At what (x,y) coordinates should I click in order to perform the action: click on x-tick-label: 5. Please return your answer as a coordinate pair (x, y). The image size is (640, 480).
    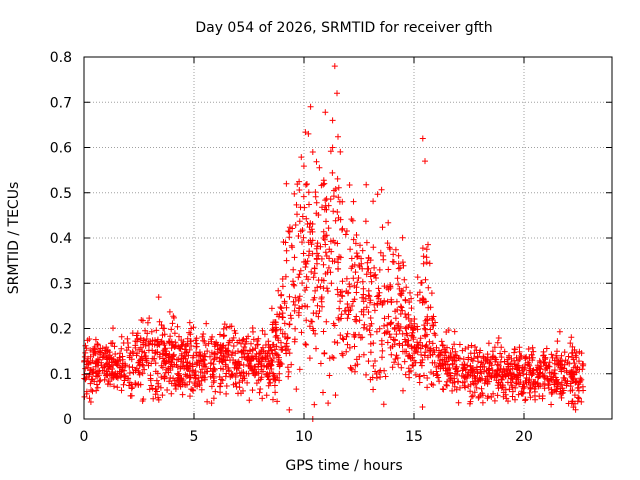
    Looking at the image, I should click on (194, 437).